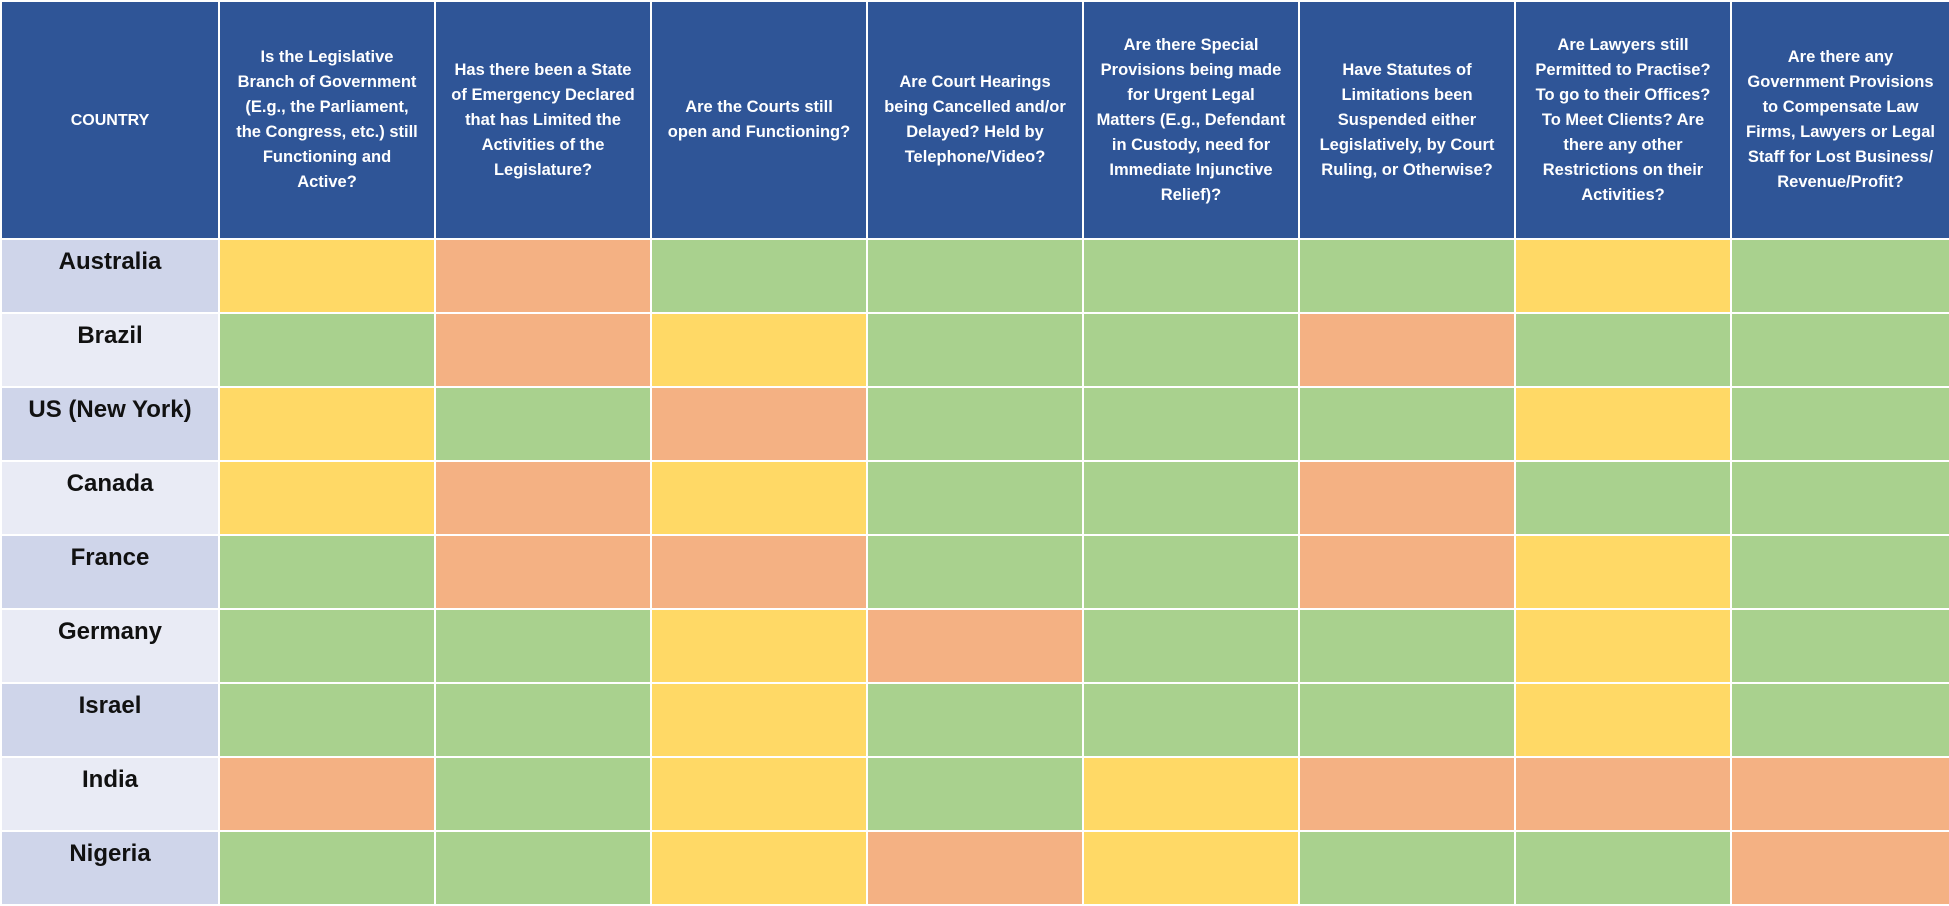 This screenshot has width=1949, height=906. I want to click on table-row: Canada, so click(975, 498).